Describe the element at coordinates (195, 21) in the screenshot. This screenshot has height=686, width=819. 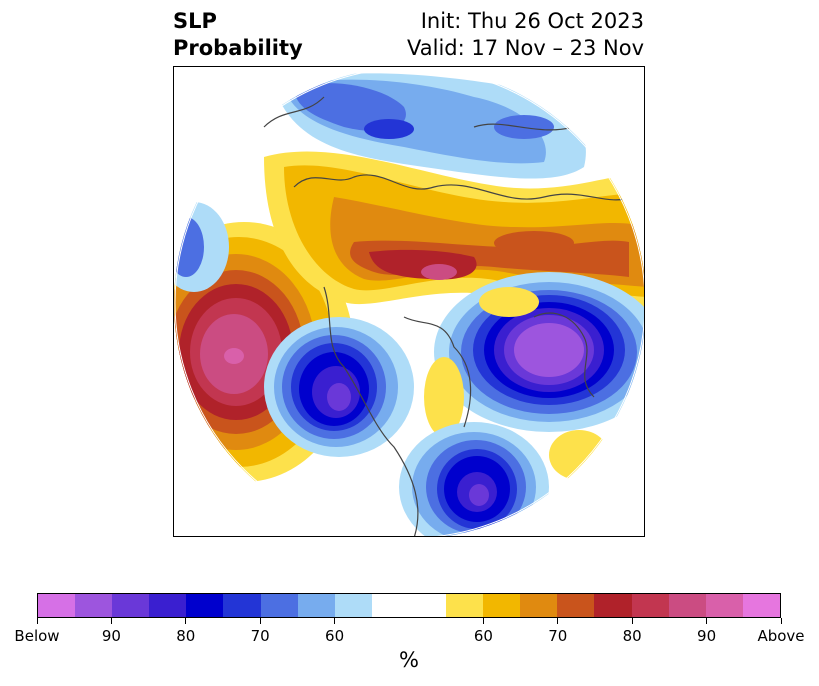
I see `title-variable: SLP` at that location.